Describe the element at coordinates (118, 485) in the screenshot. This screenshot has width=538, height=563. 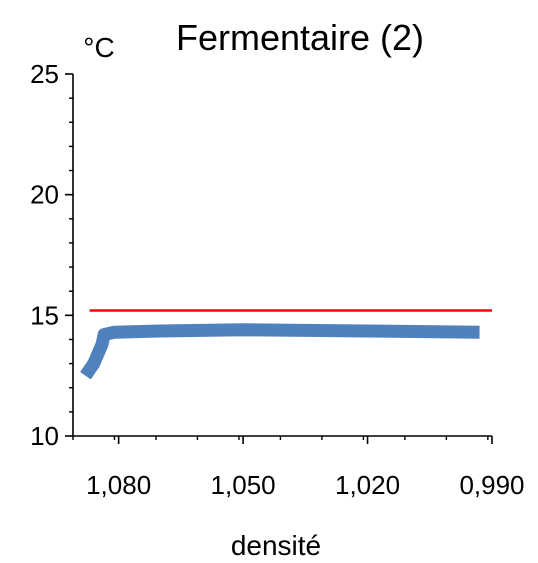
I see `x-tick-label: 1,080` at that location.